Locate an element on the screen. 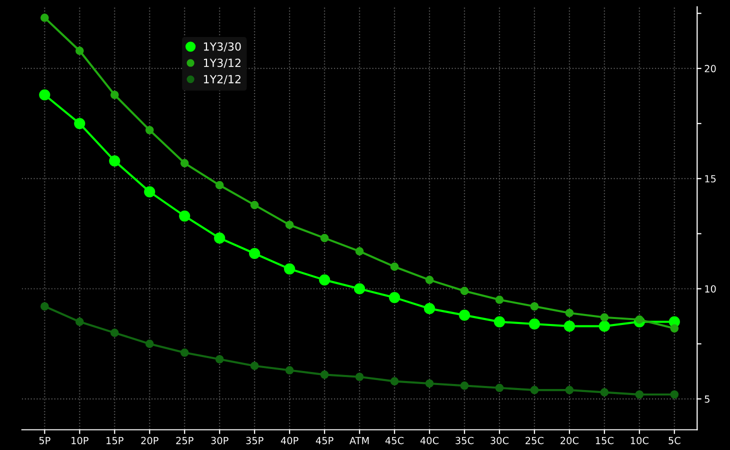 This screenshot has height=450, width=730. x-tick-label: 15C is located at coordinates (605, 440).